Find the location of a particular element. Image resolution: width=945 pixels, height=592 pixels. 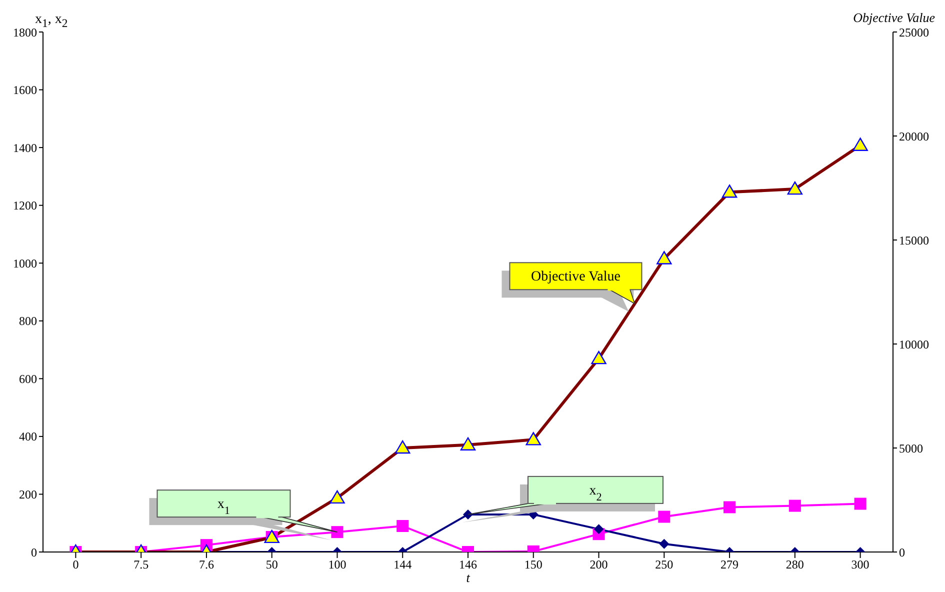

series-label: x$_{2}$ is located at coordinates (595, 493).